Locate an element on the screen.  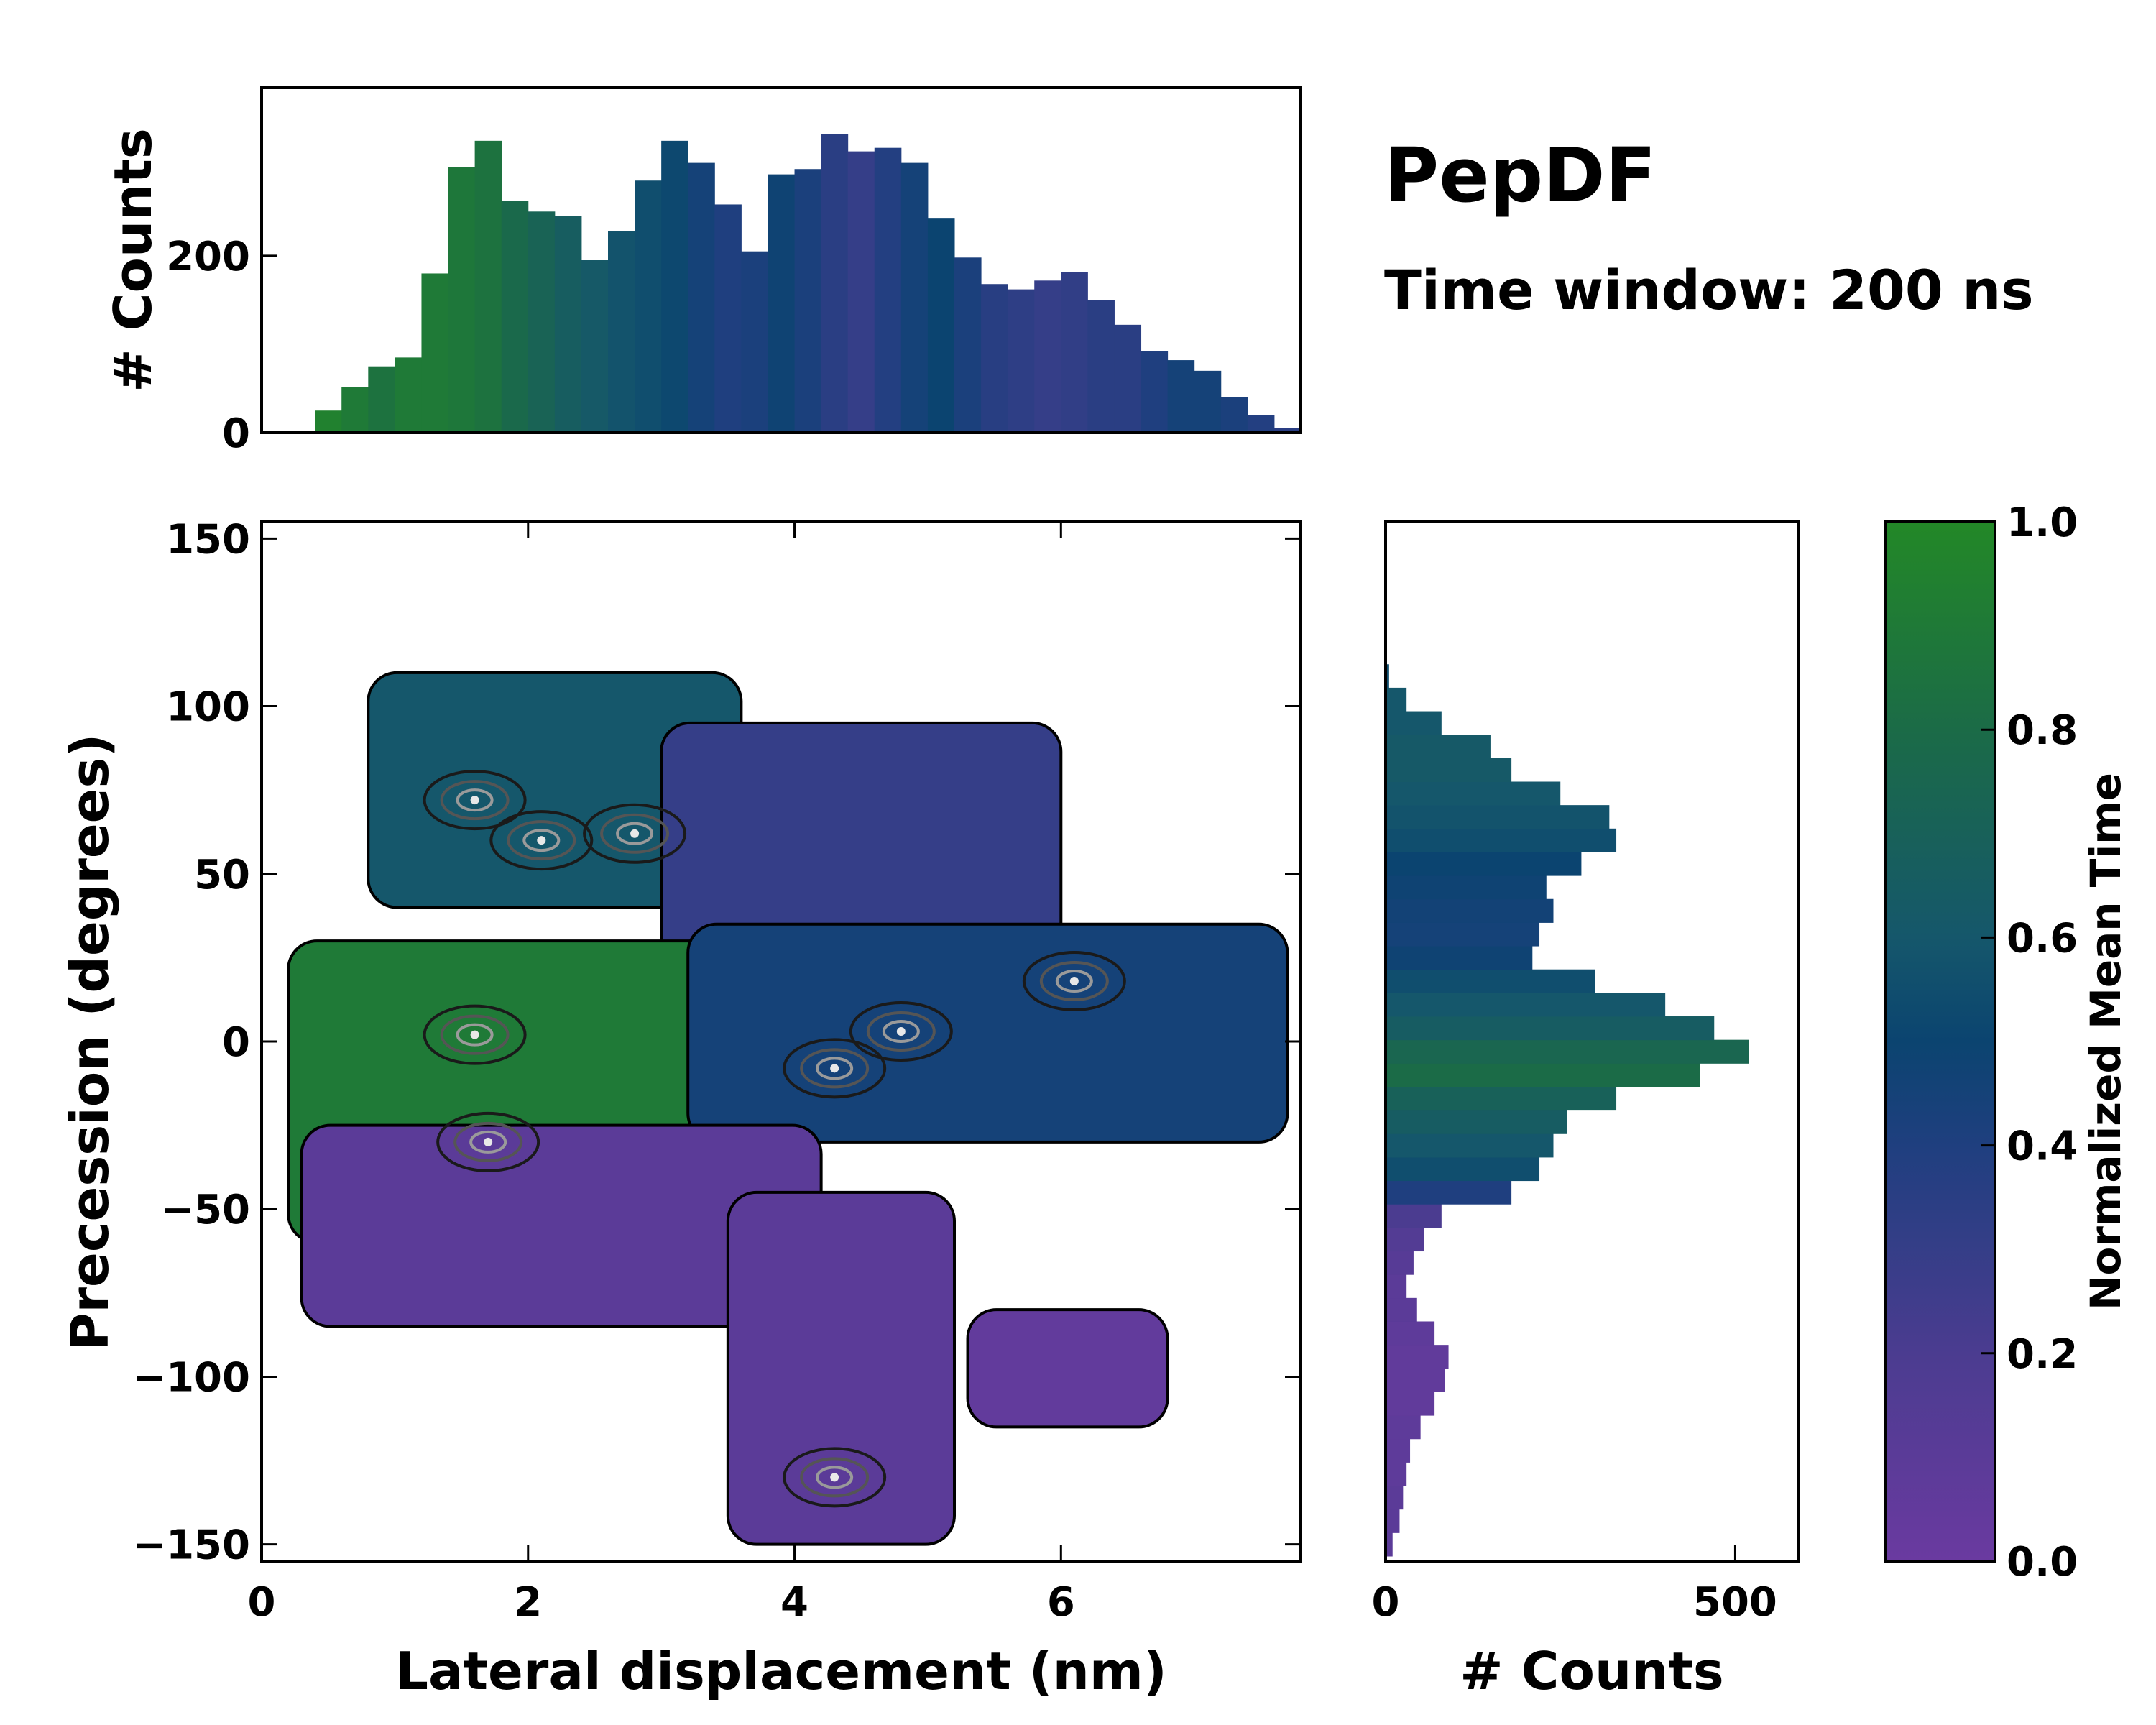
main-ytick-label: −150 is located at coordinates (191, 1545).